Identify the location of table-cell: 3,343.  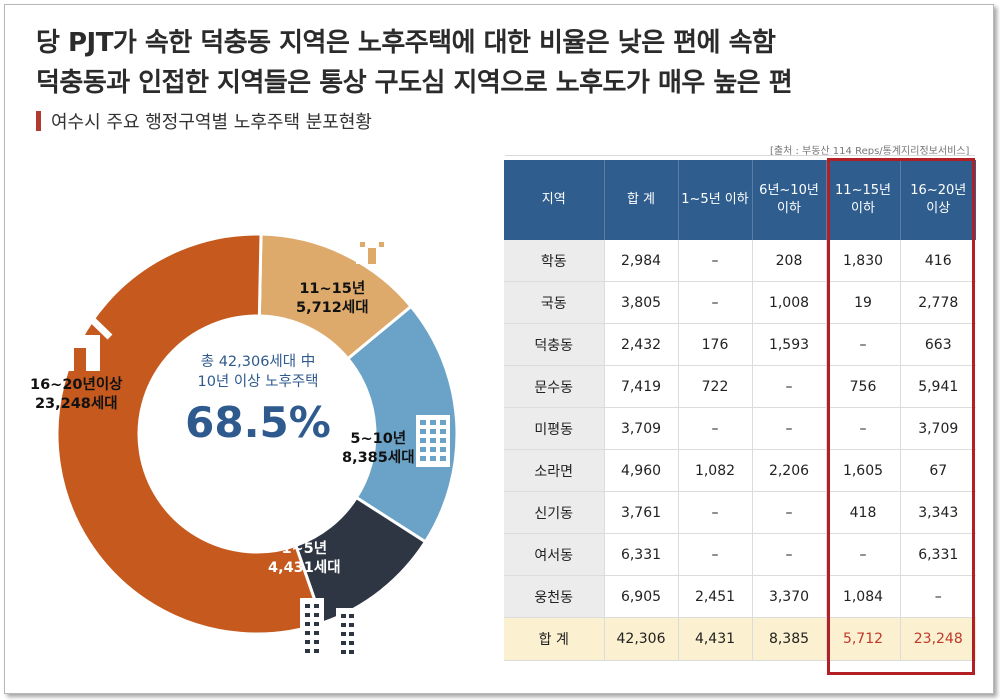
(938, 512).